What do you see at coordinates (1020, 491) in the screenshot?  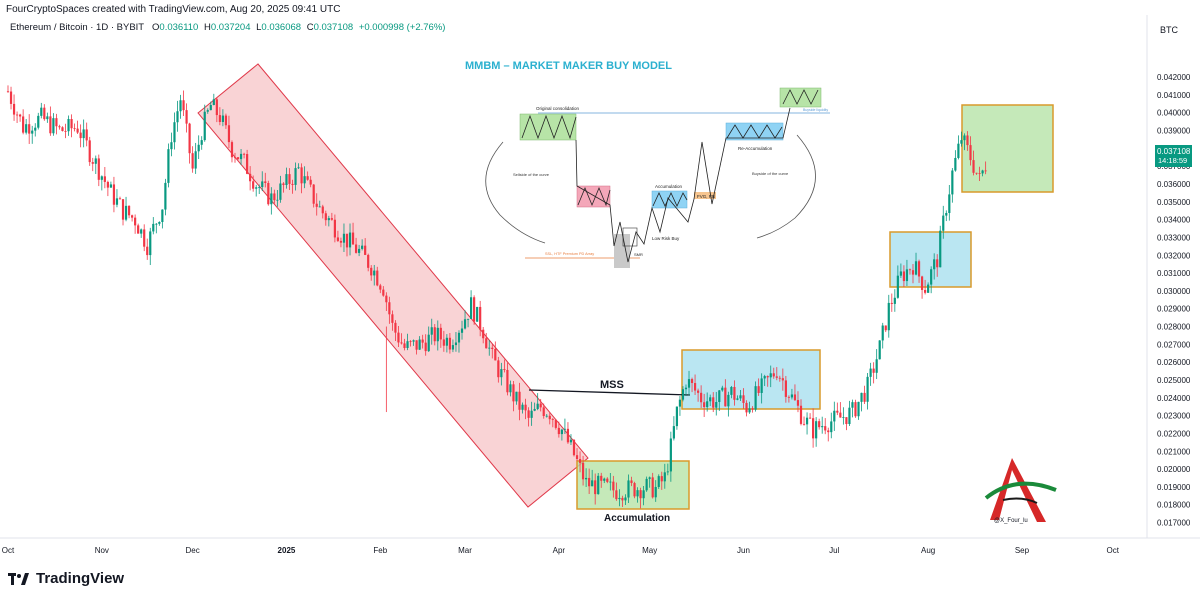 I see `author-watermark-logo: @X_Four_lu` at bounding box center [1020, 491].